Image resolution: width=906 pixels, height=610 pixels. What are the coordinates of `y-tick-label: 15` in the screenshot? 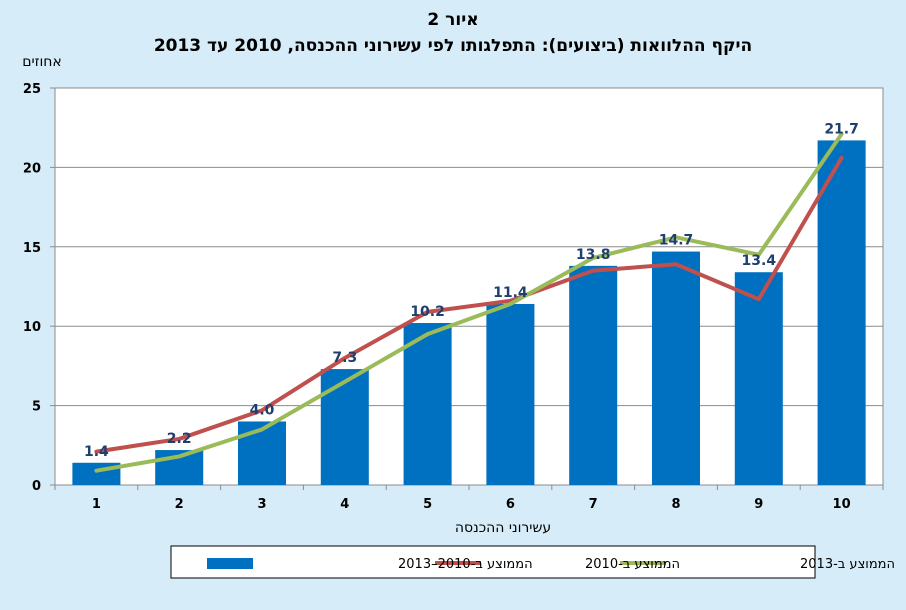 It's located at (32, 248).